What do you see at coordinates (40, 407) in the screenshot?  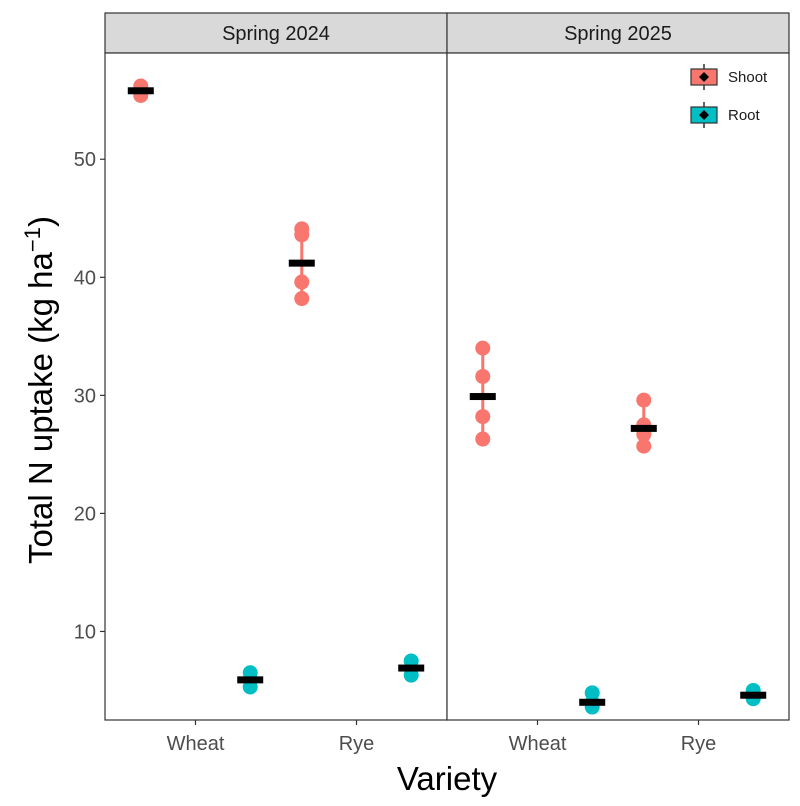 I see `y-axis-title-main: Total N uptake (kg ha` at bounding box center [40, 407].